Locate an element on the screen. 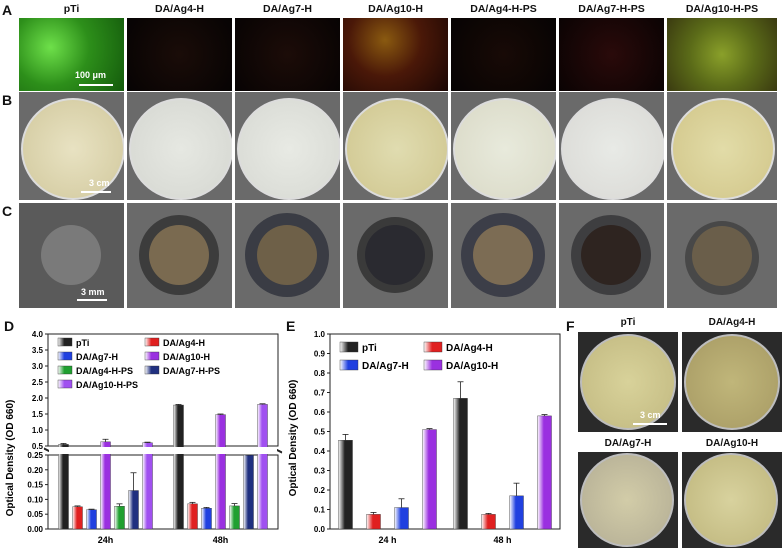 The height and width of the screenshot is (550, 783). panel-f-title-1: DA/Ag4-H is located at coordinates (732, 322).